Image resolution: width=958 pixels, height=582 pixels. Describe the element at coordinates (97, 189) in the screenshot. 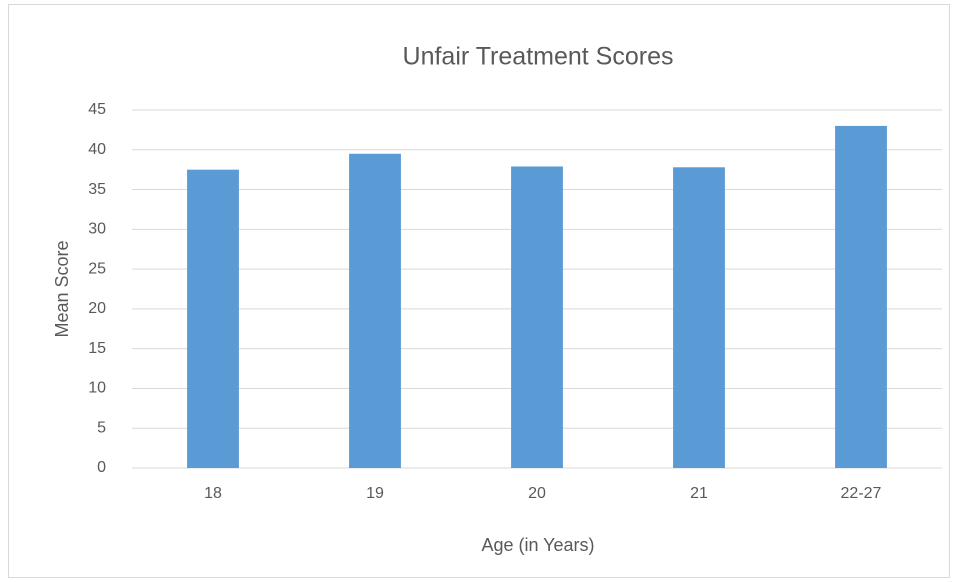

I see `y-tick-label: 35` at that location.